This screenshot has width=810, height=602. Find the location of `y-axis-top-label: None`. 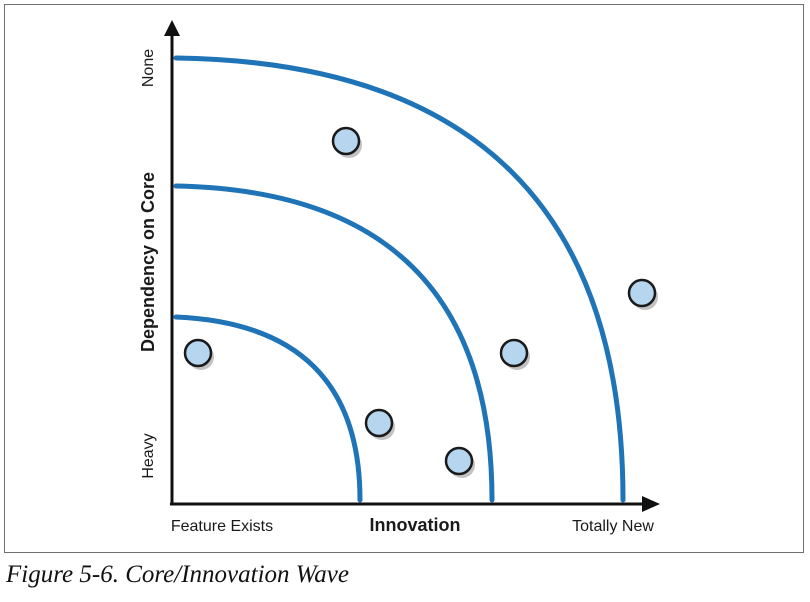

y-axis-top-label: None is located at coordinates (148, 68).